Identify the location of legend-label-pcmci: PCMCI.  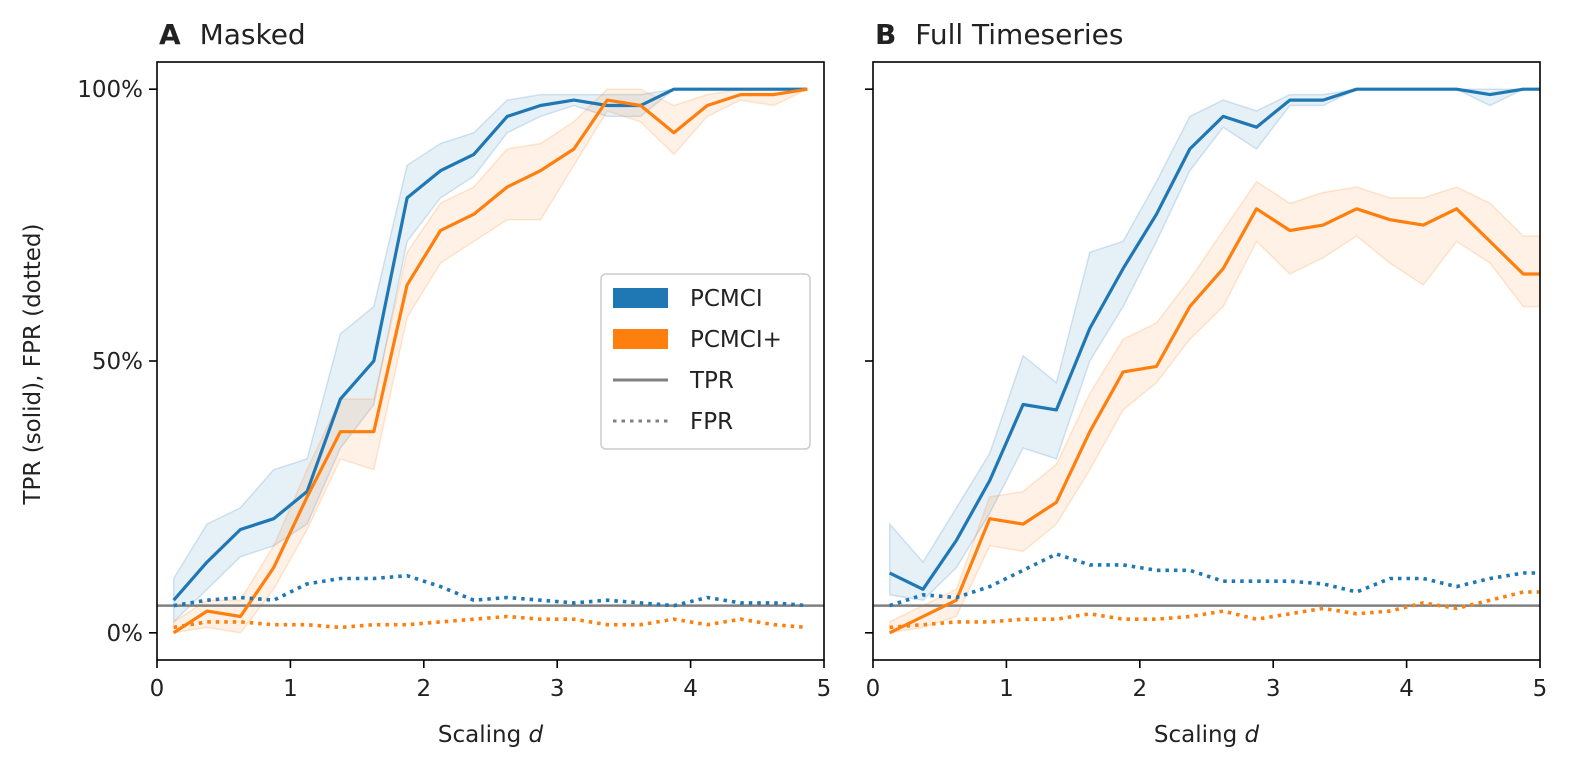
(726, 299).